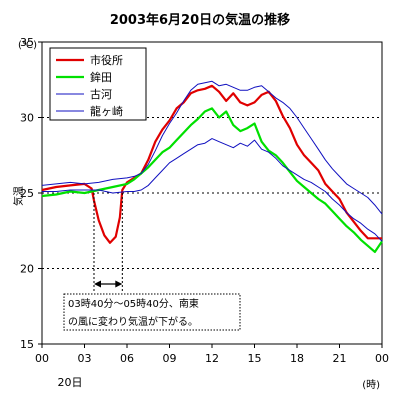 The width and height of the screenshot is (400, 400). What do you see at coordinates (119, 284) in the screenshot?
I see `annotation-arrowhead-right` at bounding box center [119, 284].